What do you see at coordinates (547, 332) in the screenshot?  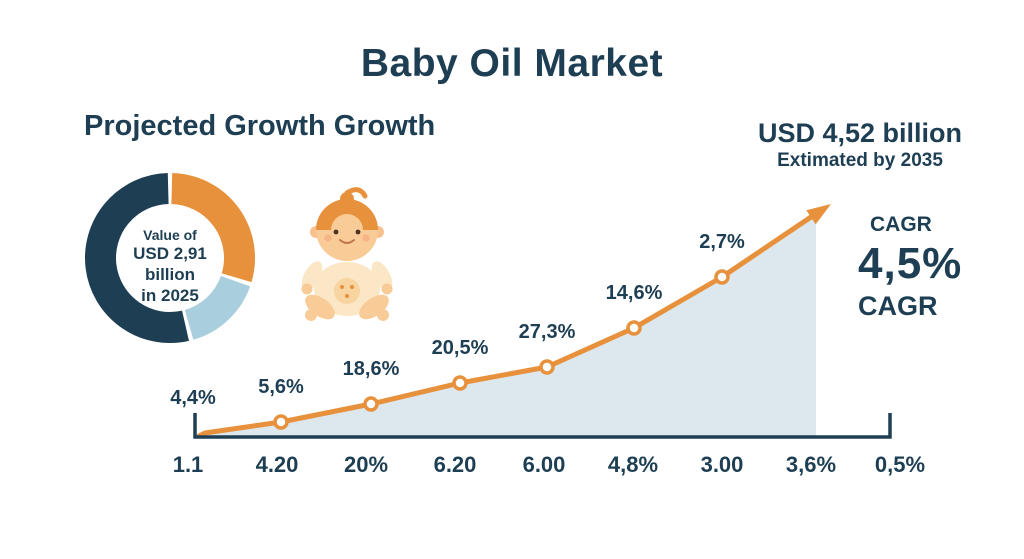 I see `point-label: 27,3%` at bounding box center [547, 332].